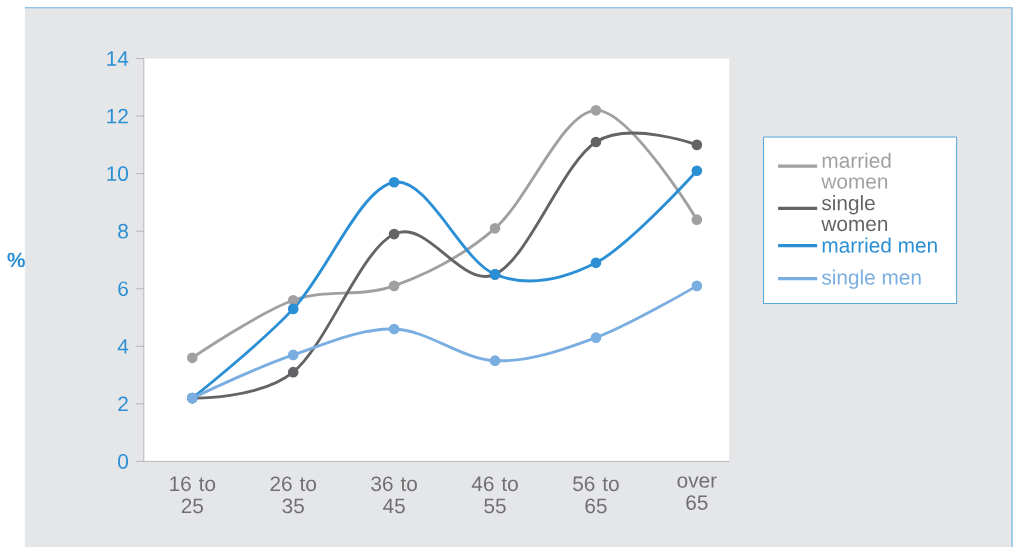 The width and height of the screenshot is (1014, 547). I want to click on y-tick-label: 12, so click(117, 116).